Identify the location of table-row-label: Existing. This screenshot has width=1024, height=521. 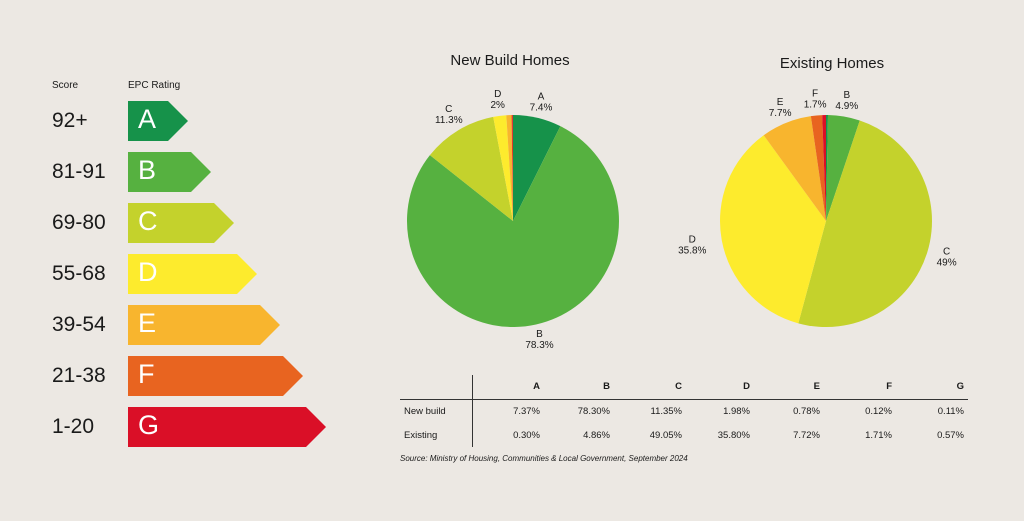
(421, 435).